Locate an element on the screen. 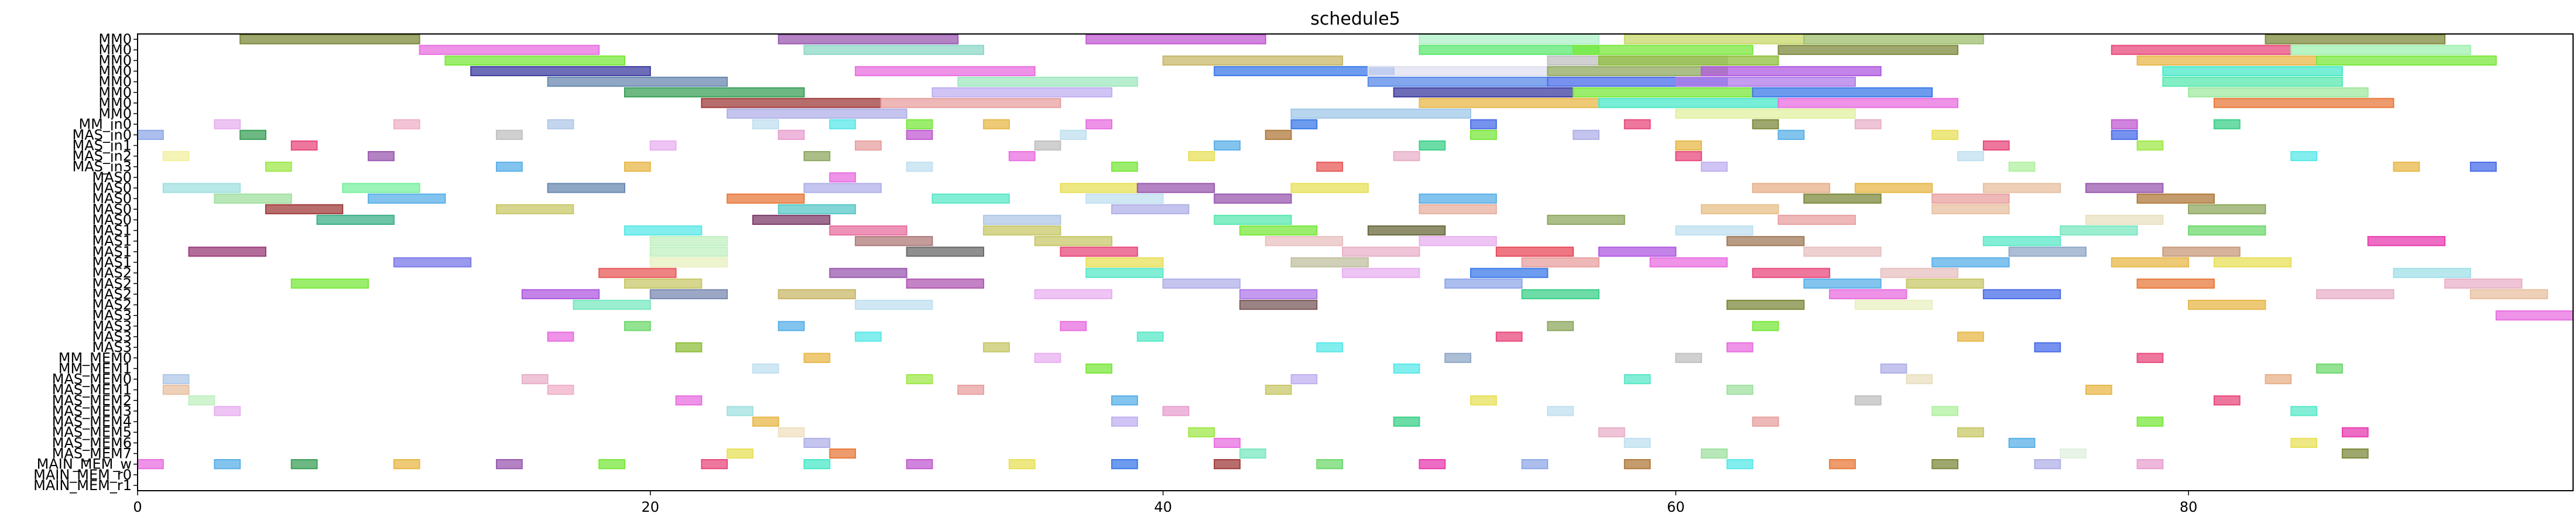 The image size is (2576, 527). y-tick-label: MAS3 is located at coordinates (112, 315).